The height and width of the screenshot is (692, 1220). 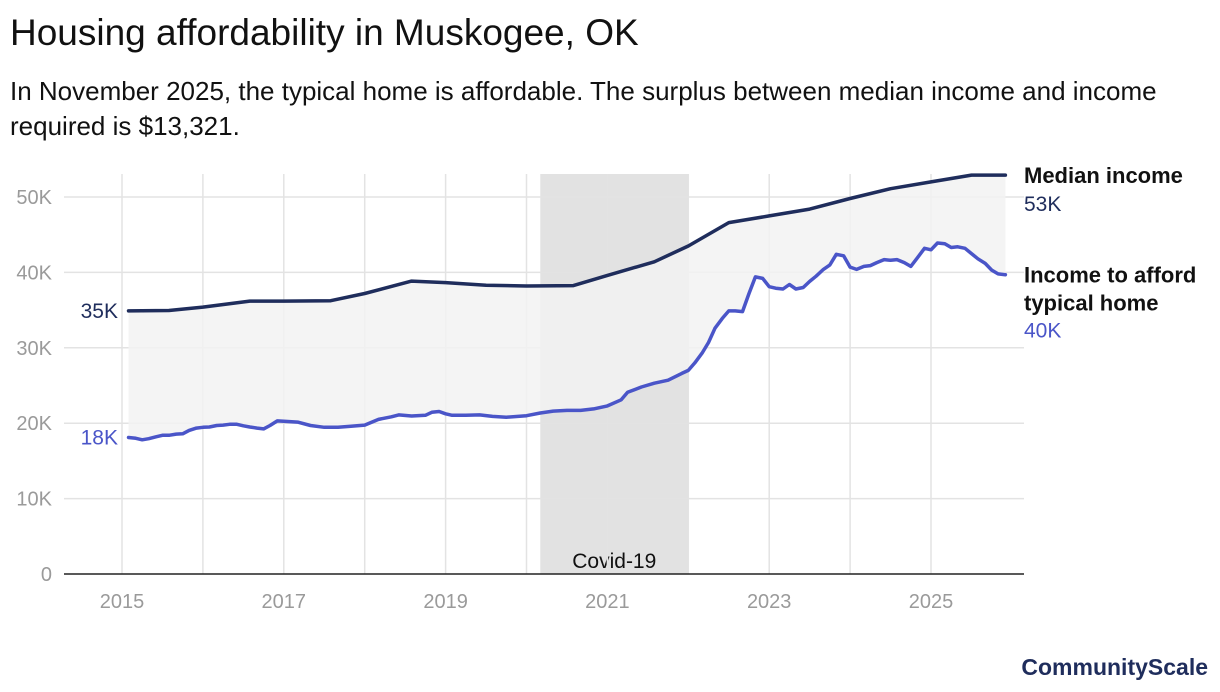 I want to click on x-tick-label: 2017, so click(x=284, y=602).